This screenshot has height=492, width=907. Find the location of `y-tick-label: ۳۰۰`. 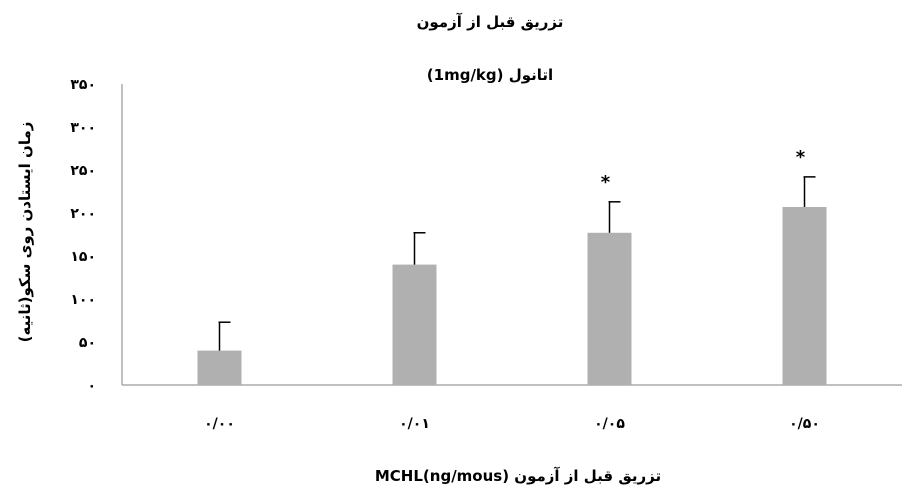

y-tick-label: ۳۰۰ is located at coordinates (83, 128).